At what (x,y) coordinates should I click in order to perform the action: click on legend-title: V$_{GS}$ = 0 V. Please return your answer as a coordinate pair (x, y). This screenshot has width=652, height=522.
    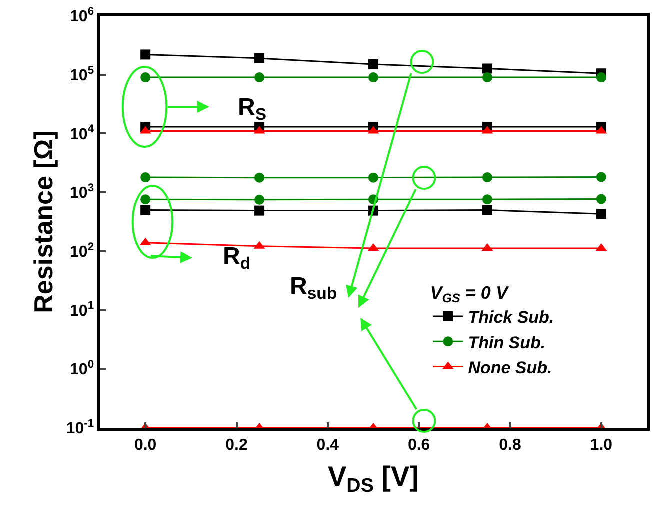
    Looking at the image, I should click on (470, 294).